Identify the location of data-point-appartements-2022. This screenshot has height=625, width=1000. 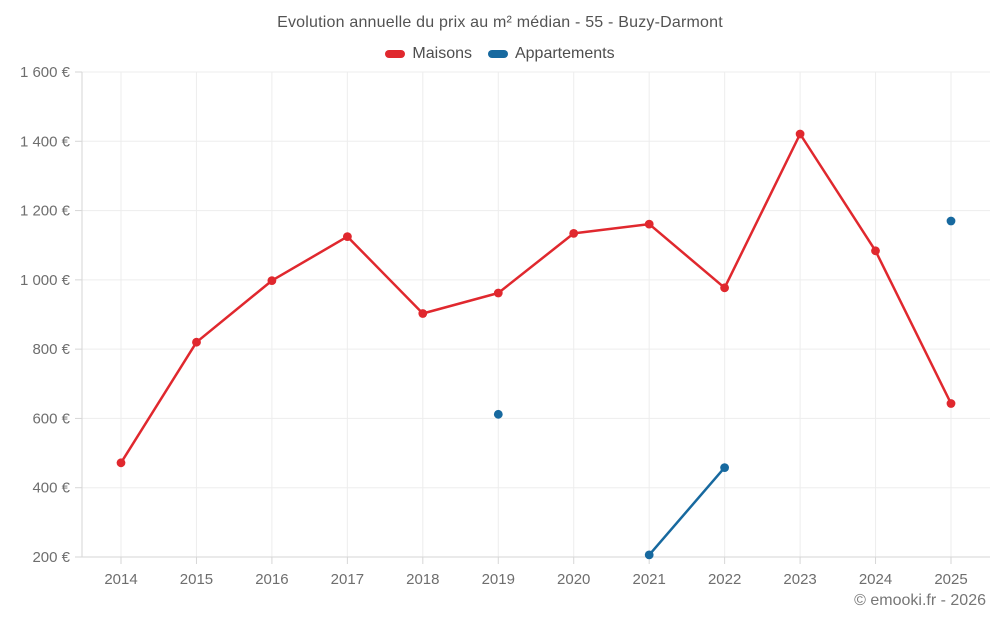
(724, 467).